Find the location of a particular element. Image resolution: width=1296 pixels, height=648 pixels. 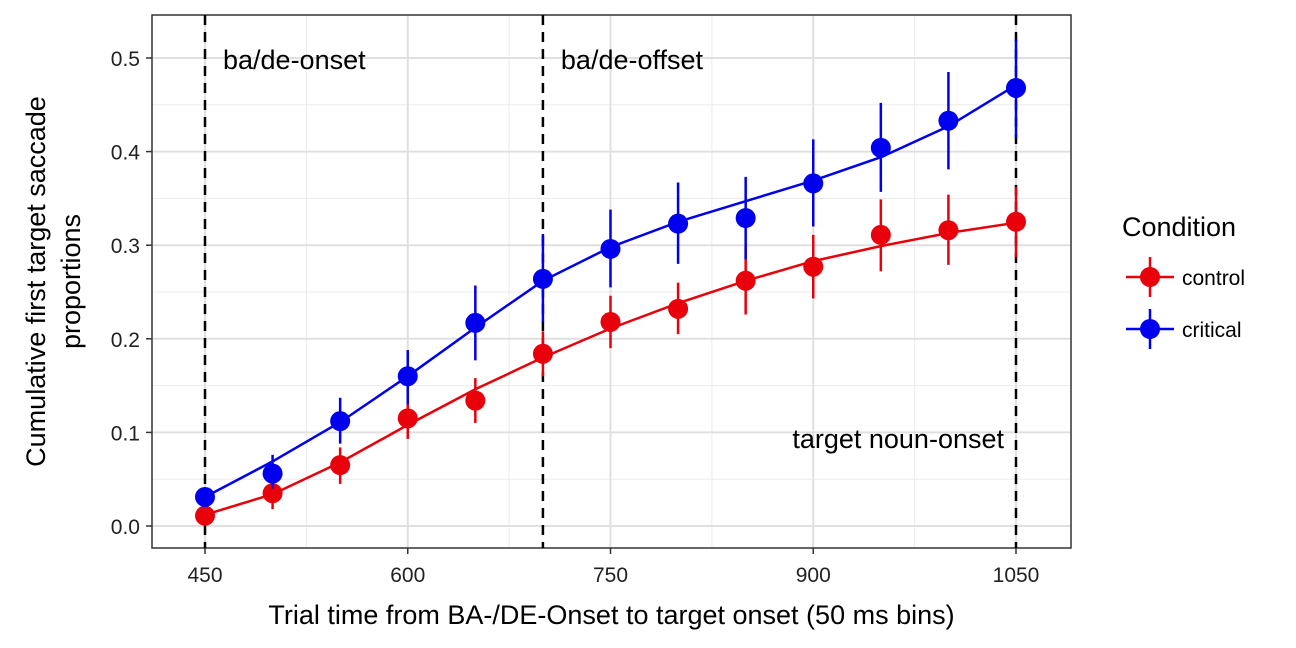

x-tick-label: 600 is located at coordinates (407, 575).